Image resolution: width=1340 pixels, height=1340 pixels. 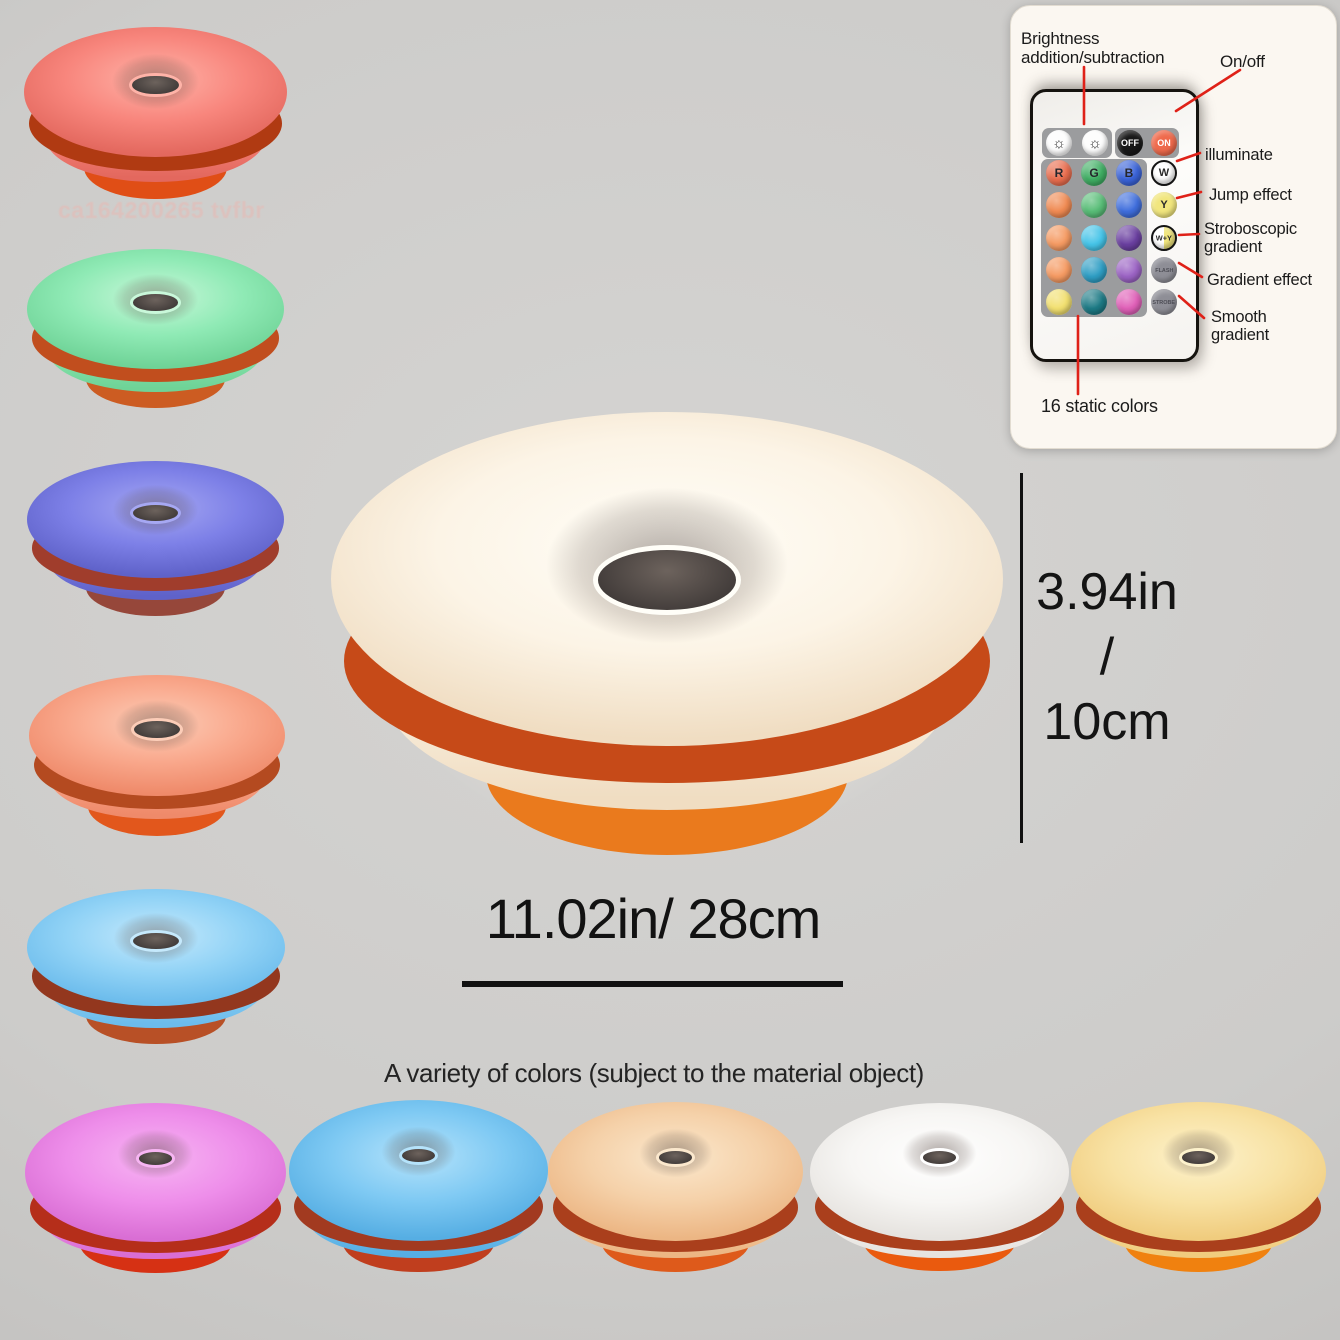 I want to click on label-brightness: Brightness addition/subtraction, so click(x=1093, y=48).